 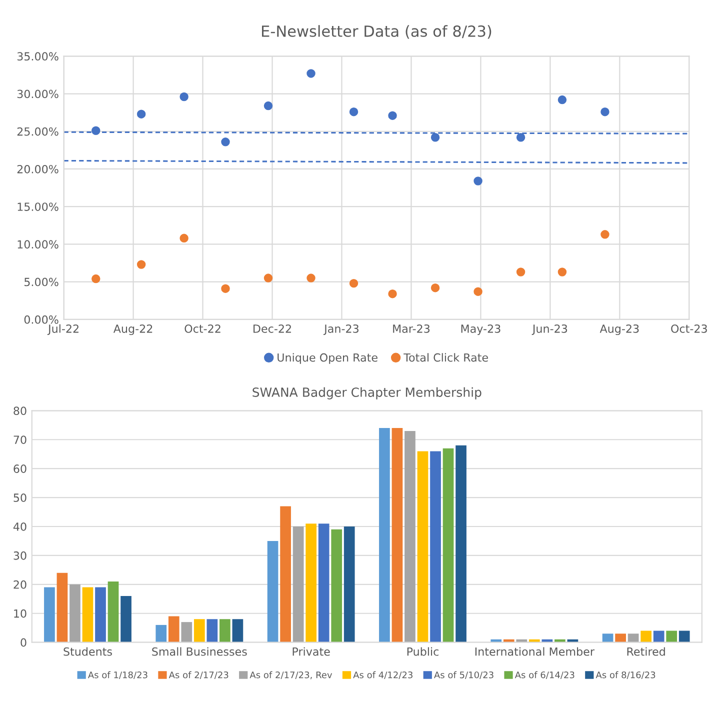 What do you see at coordinates (20, 613) in the screenshot?
I see `y-tick-label: 10` at bounding box center [20, 613].